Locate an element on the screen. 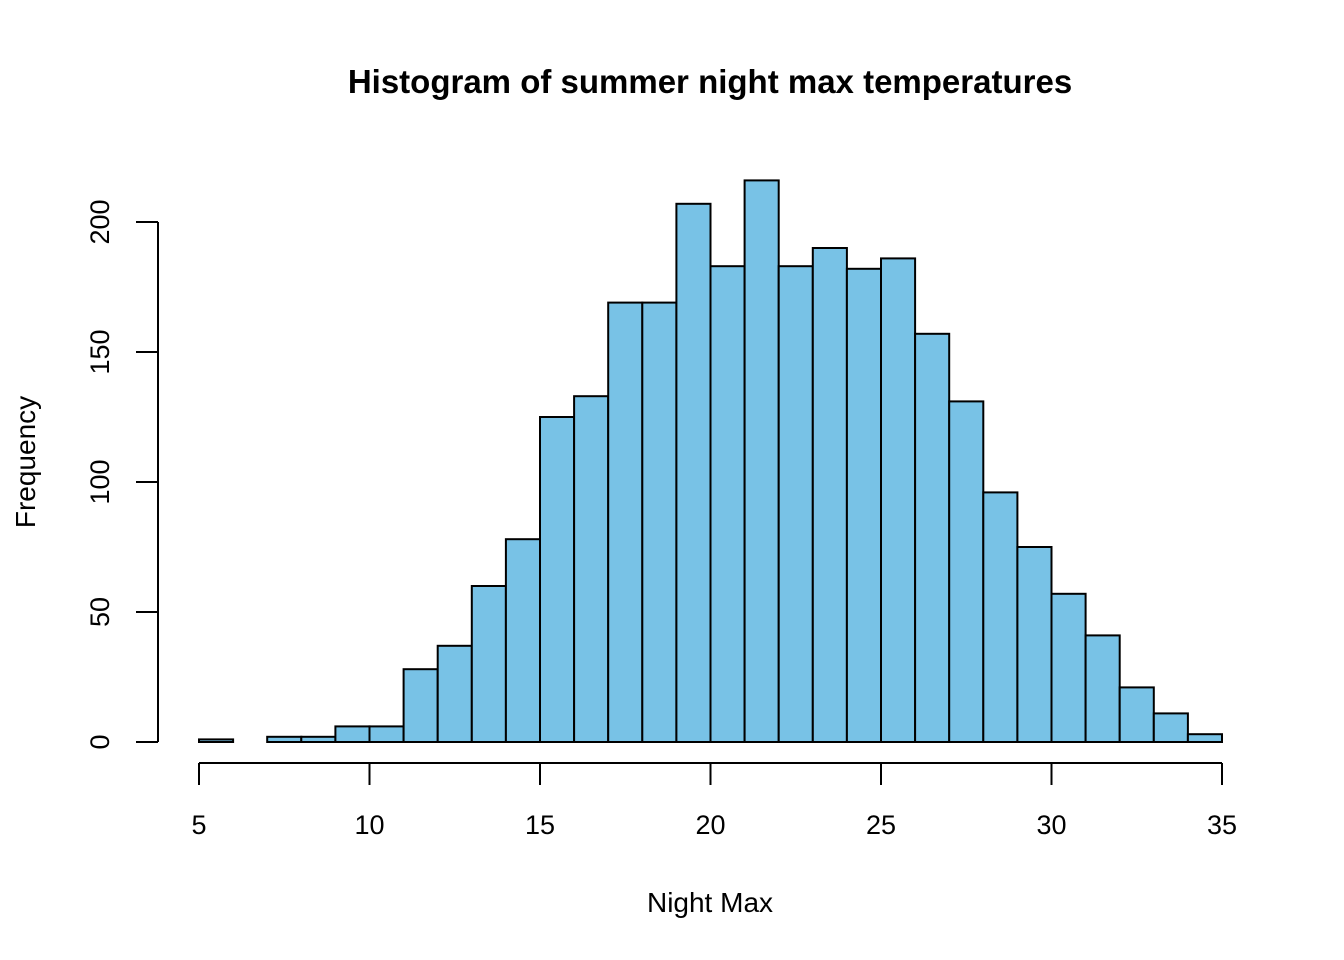  x-axis: 5 10 15 20 25 30 35 is located at coordinates (714, 801).